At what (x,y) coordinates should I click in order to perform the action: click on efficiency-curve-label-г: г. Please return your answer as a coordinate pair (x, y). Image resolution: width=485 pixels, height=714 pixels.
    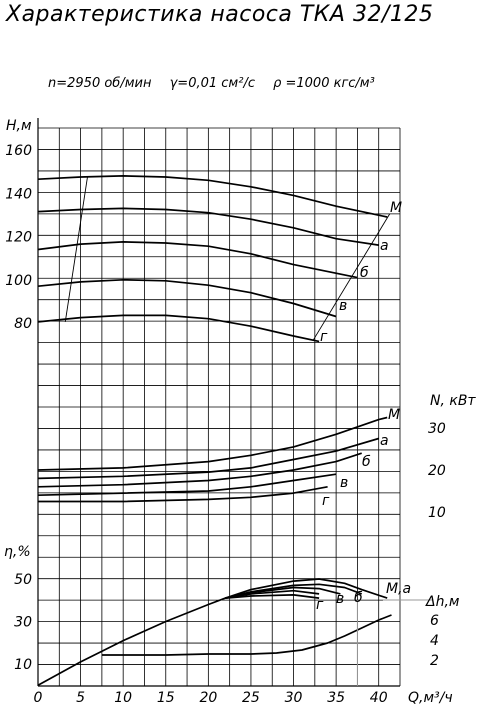
    Looking at the image, I should click on (320, 605).